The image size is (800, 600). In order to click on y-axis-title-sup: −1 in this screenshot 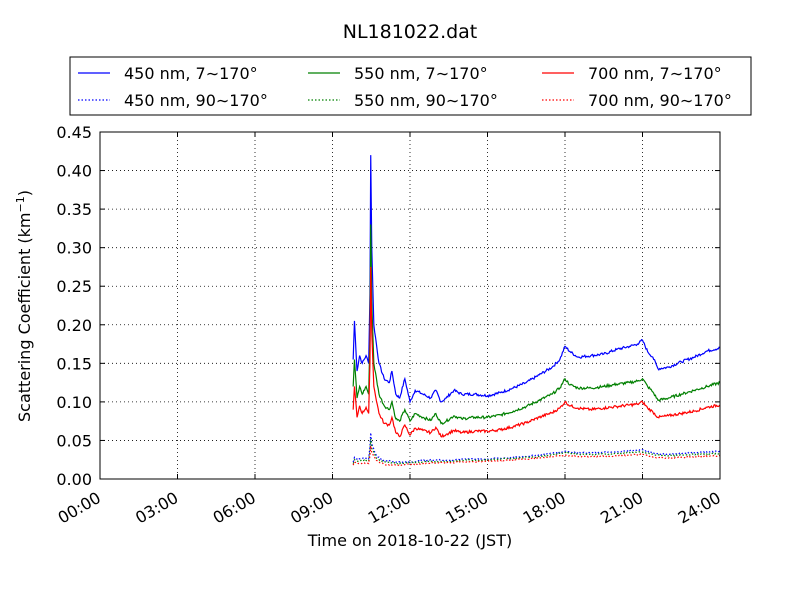, I will do `click(20, 204)`.